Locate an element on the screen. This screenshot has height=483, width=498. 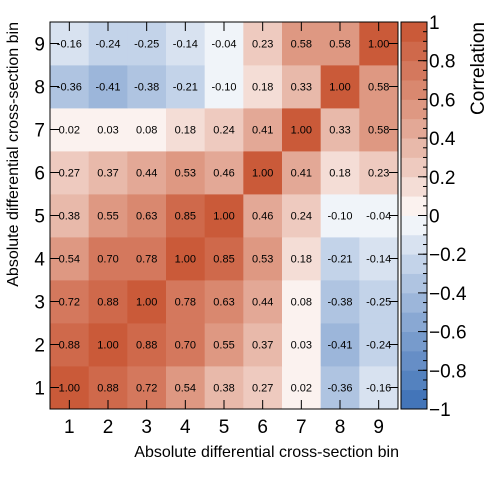
cell-value-label: -0.10 is located at coordinates (339, 217).